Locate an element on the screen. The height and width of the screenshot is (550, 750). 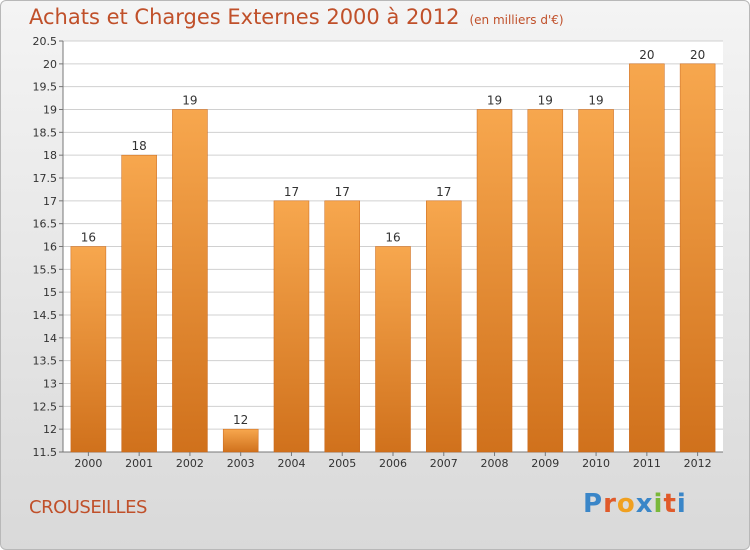
y-tick-label: 20.5 is located at coordinates (45, 41).